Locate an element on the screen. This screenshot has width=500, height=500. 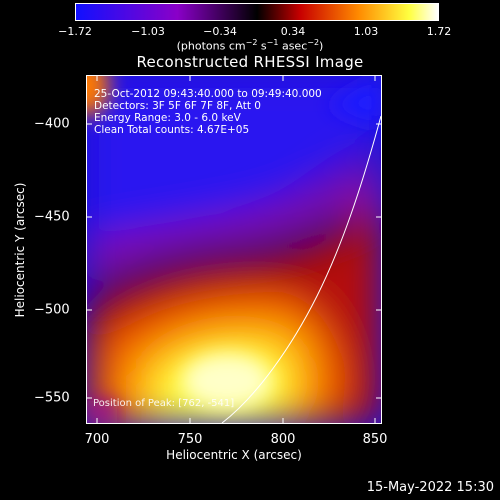
colorbar-gradient is located at coordinates (257, 12).